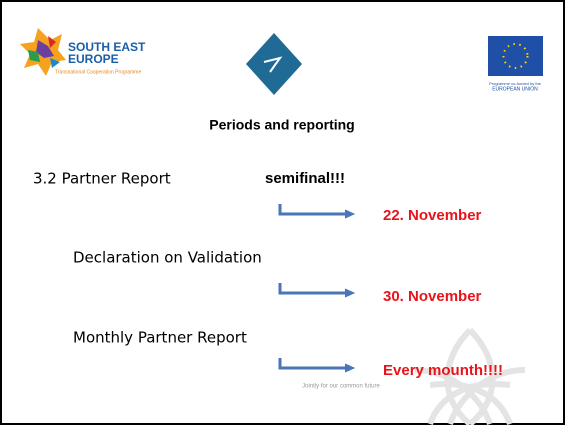 The image size is (565, 425). Describe the element at coordinates (160, 338) in the screenshot. I see `item-label: Monthly Partner Report` at that location.